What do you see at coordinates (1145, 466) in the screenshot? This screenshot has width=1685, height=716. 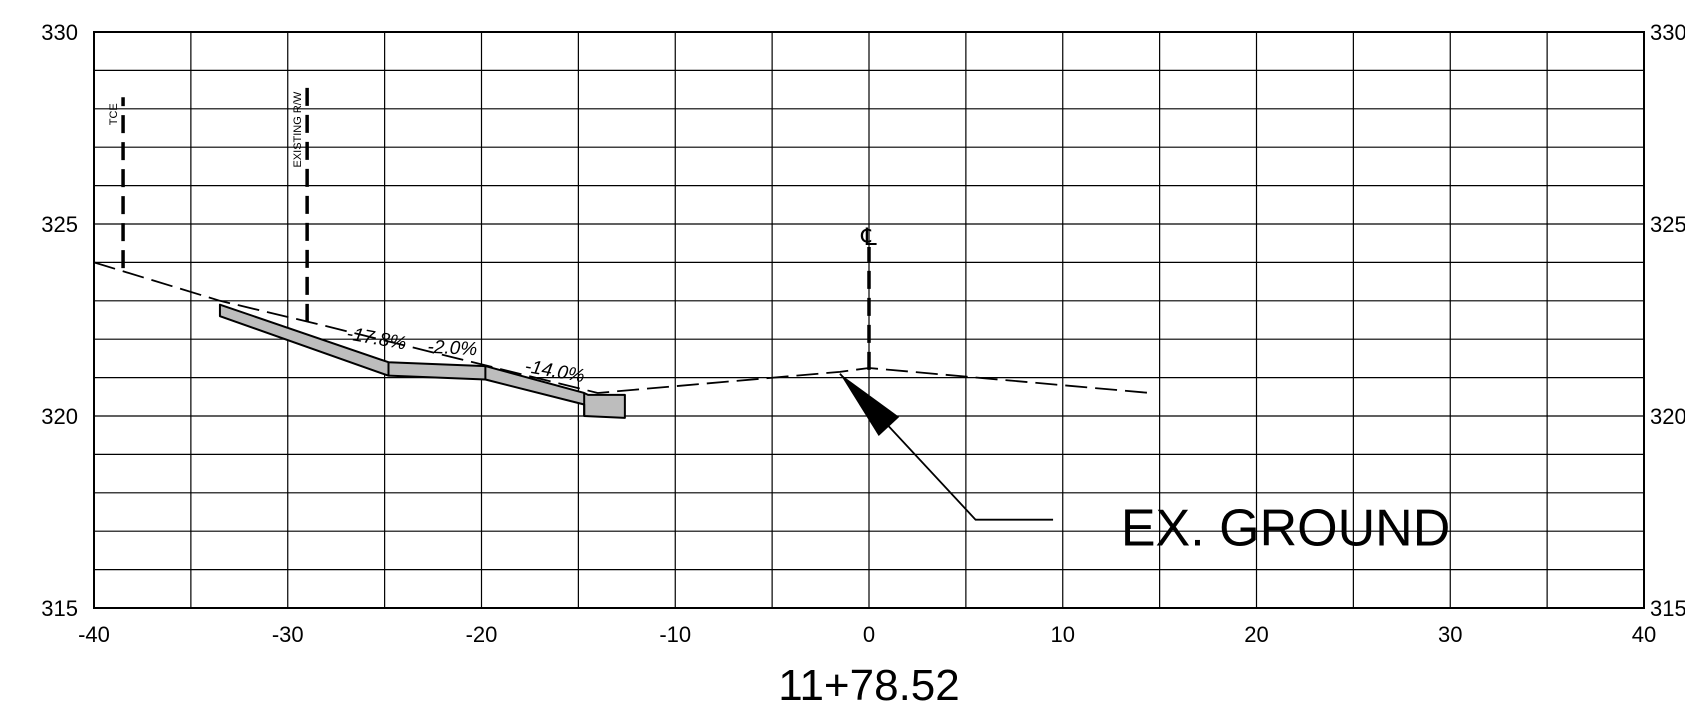 I see `ex-ground-callout: EX. GROUND` at bounding box center [1145, 466].